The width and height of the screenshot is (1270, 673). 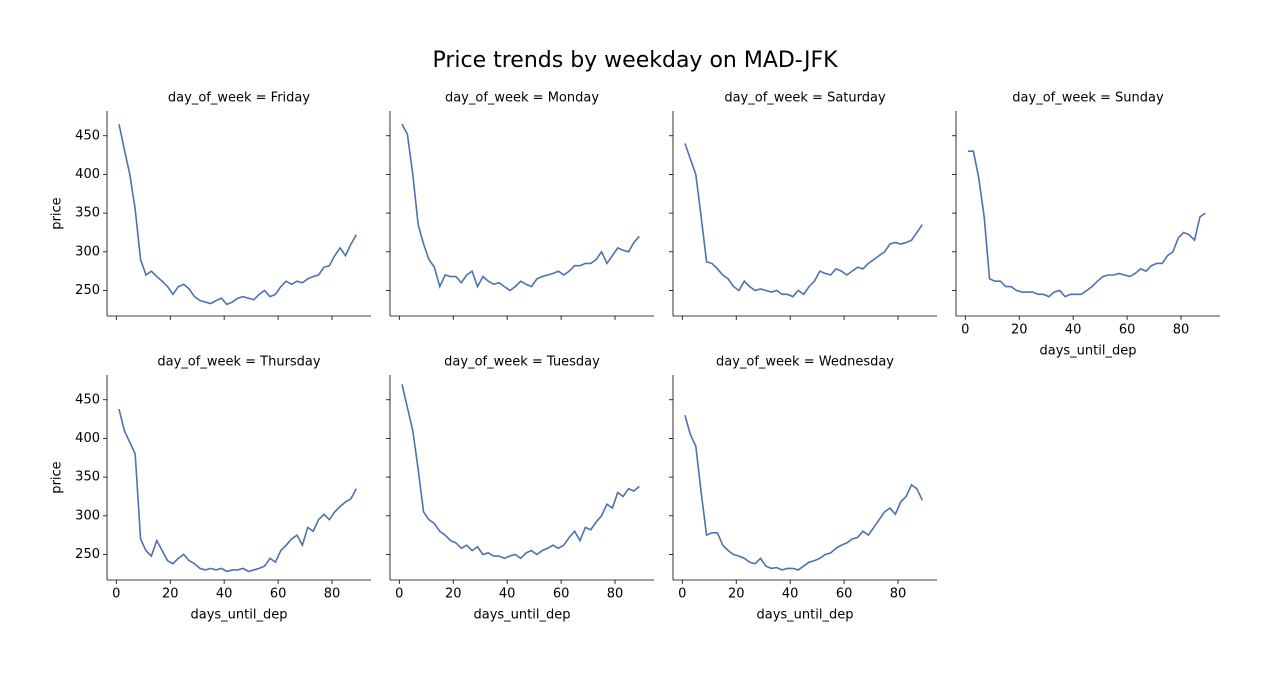 I want to click on facet-title: day_of_week = Thursday, so click(x=239, y=362).